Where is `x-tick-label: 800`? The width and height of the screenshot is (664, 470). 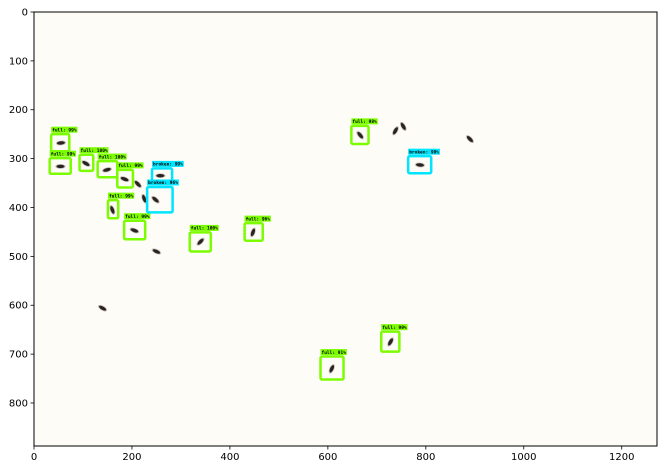 x-tick-label: 800 is located at coordinates (425, 457).